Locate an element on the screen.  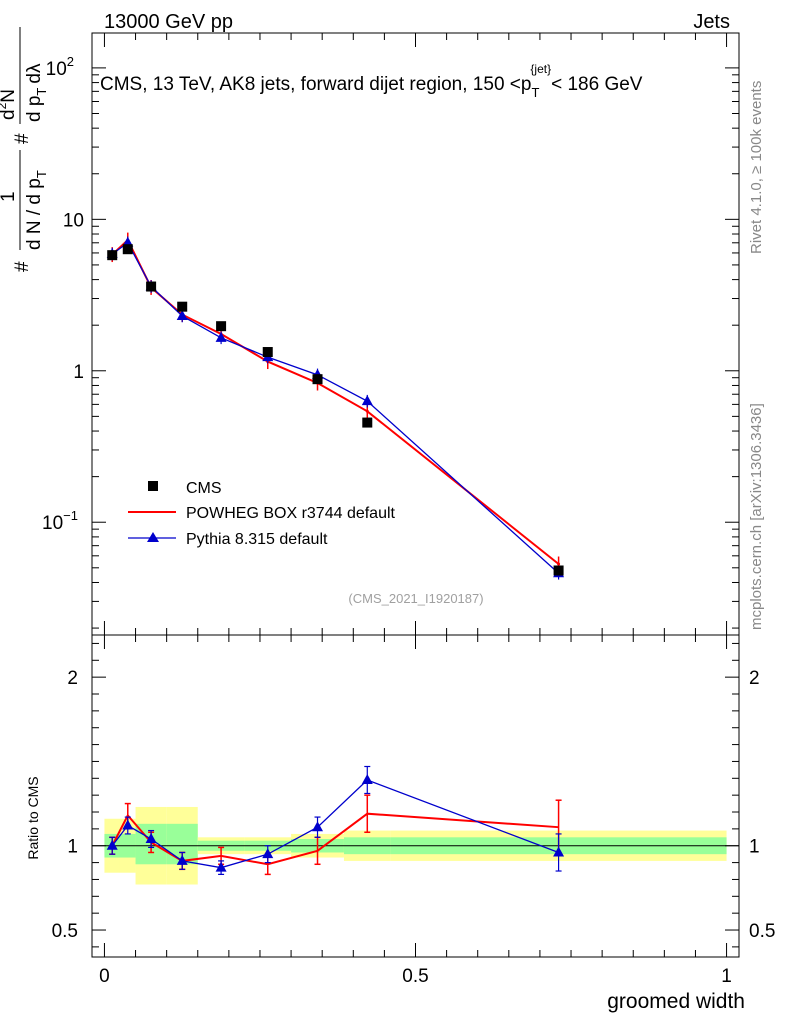
ylabel-t2: T is located at coordinates (41, 92).